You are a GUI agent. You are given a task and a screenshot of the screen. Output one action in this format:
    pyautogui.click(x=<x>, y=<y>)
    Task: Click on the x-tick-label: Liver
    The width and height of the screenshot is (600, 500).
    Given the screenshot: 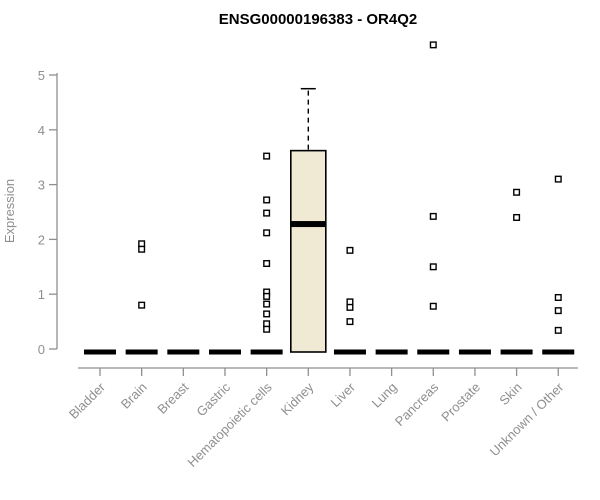 What is the action you would take?
    pyautogui.click(x=343, y=394)
    